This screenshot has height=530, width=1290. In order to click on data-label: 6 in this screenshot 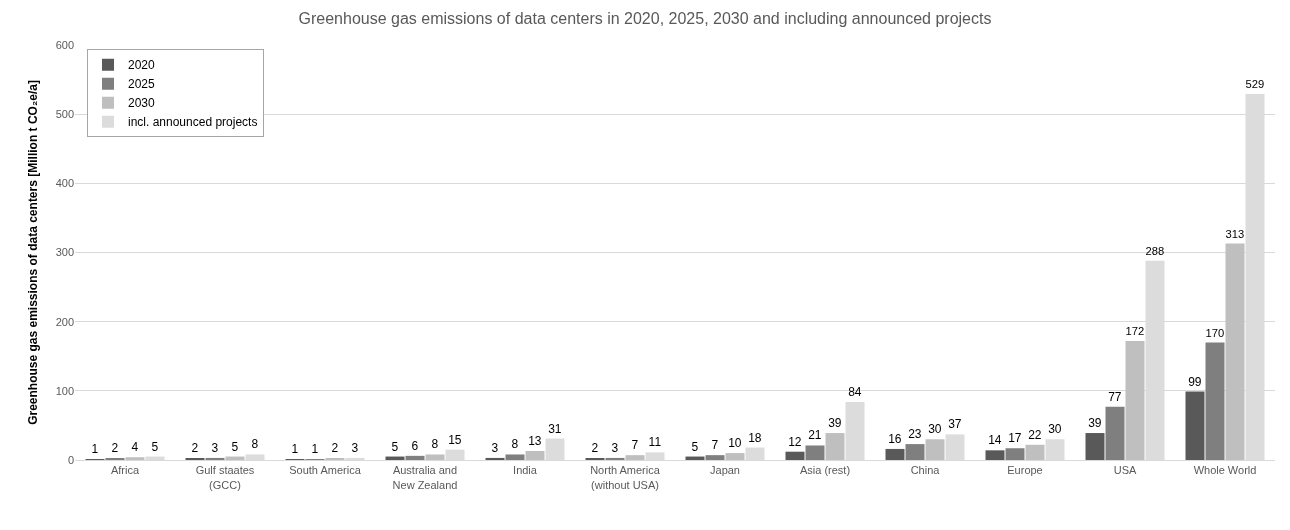, I will do `click(415, 445)`.